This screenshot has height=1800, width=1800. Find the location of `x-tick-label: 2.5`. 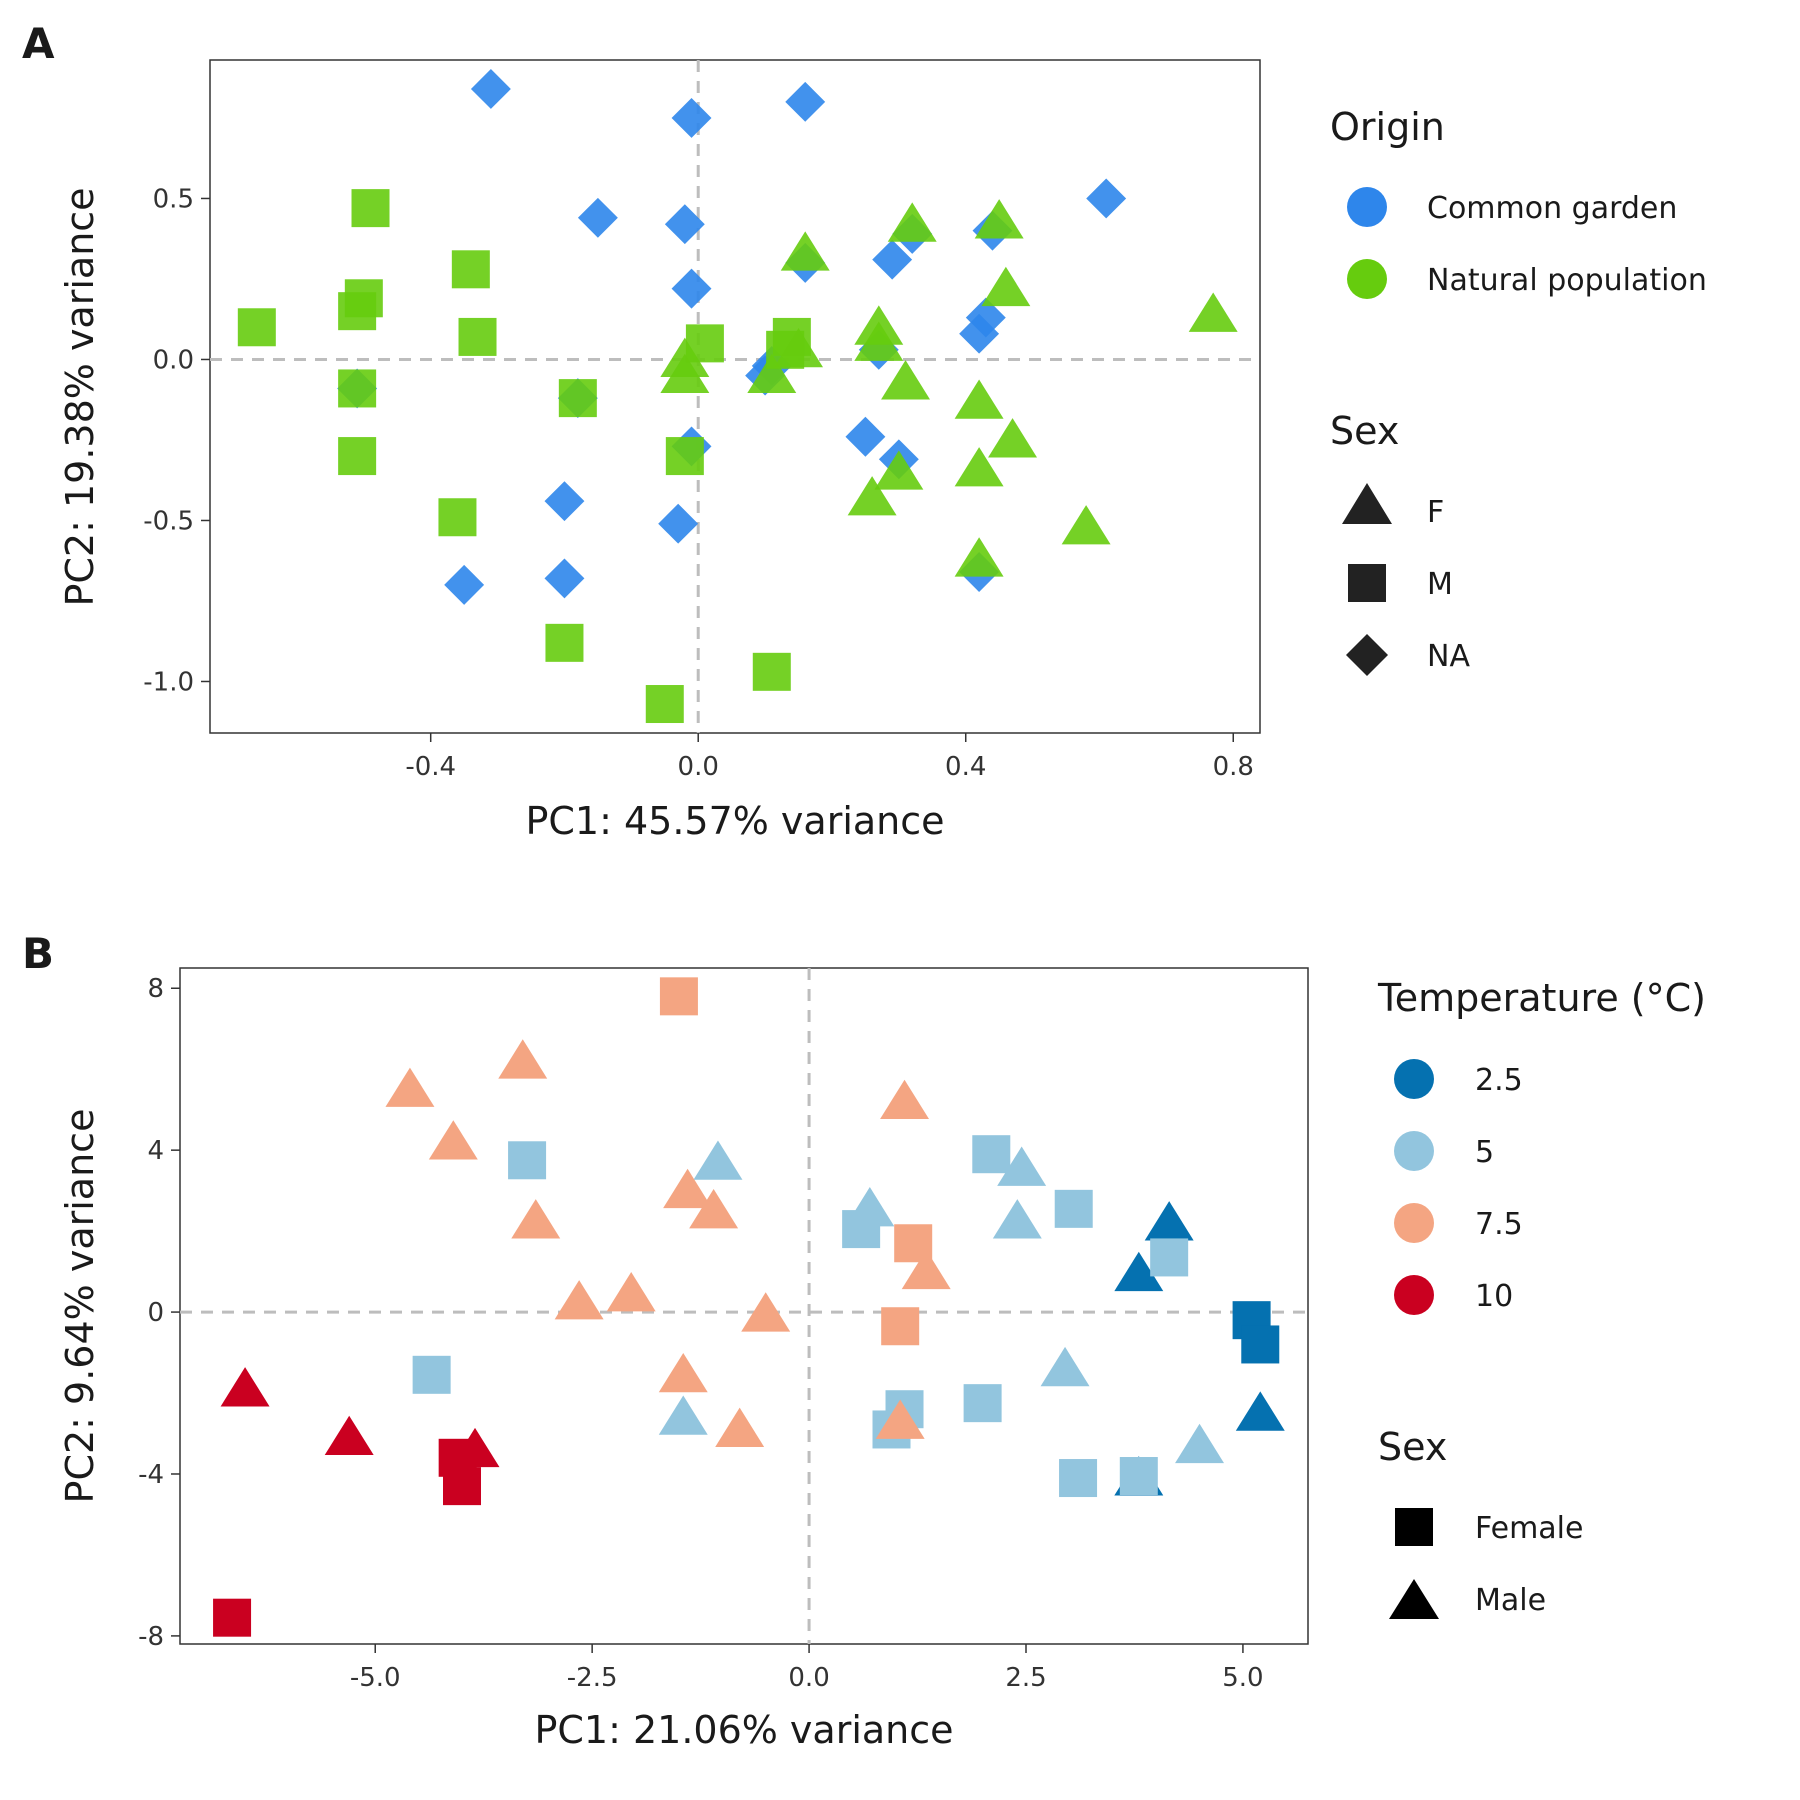

x-tick-label: 2.5 is located at coordinates (1025, 1678).